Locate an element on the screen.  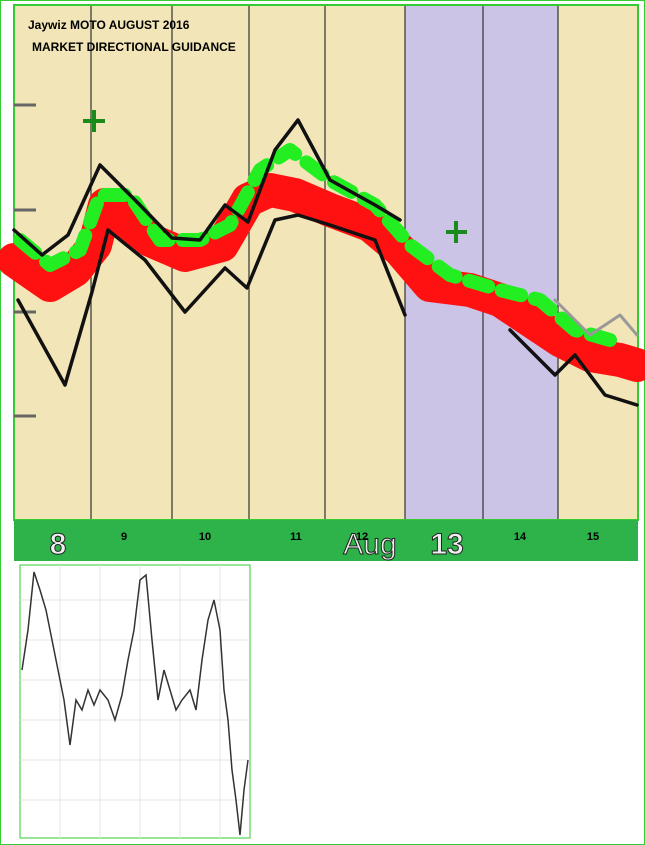
upper-outline-right is located at coordinates (596, 317).